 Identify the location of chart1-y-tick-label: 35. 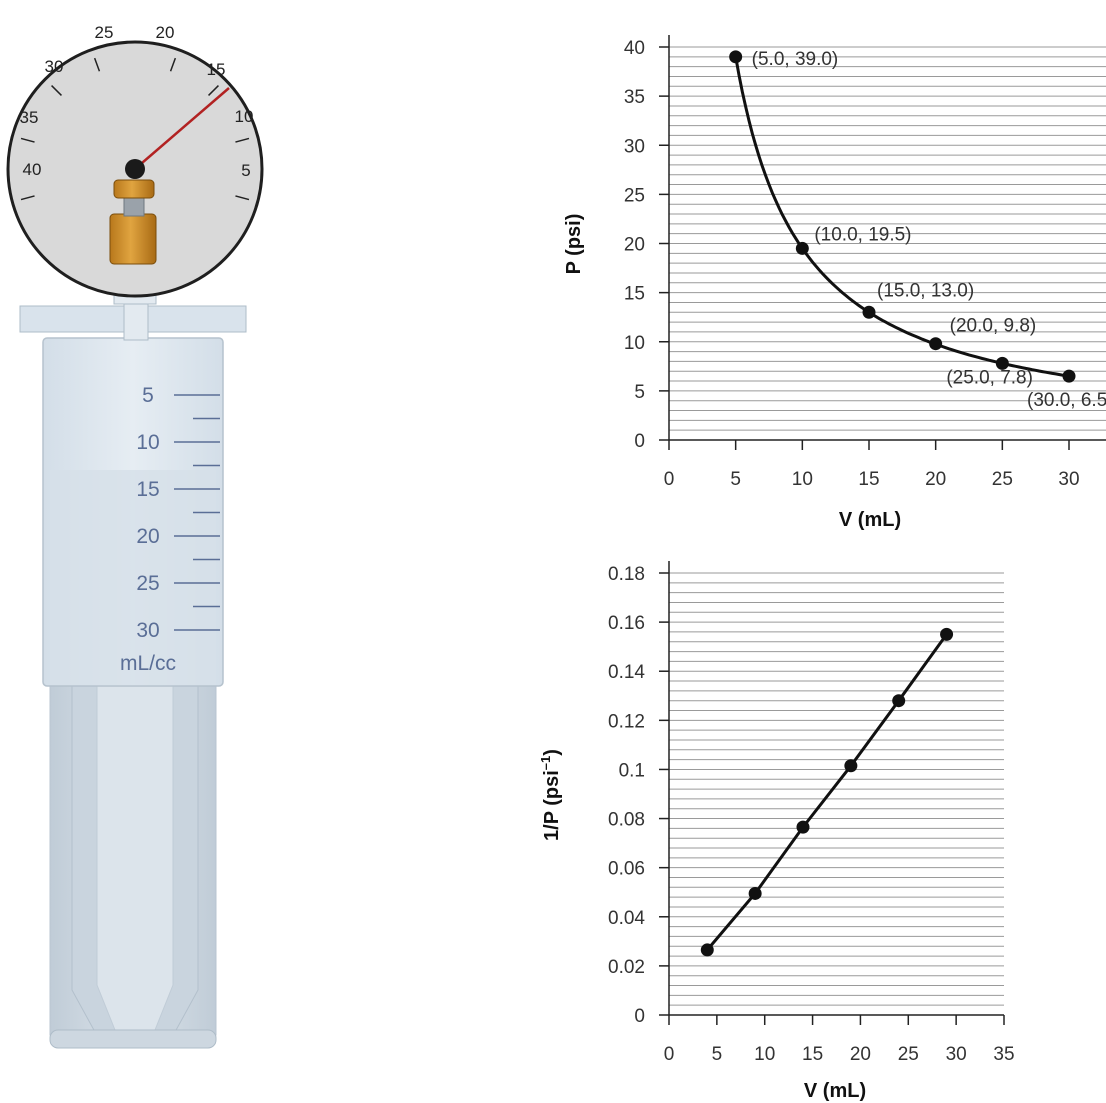
(634, 97).